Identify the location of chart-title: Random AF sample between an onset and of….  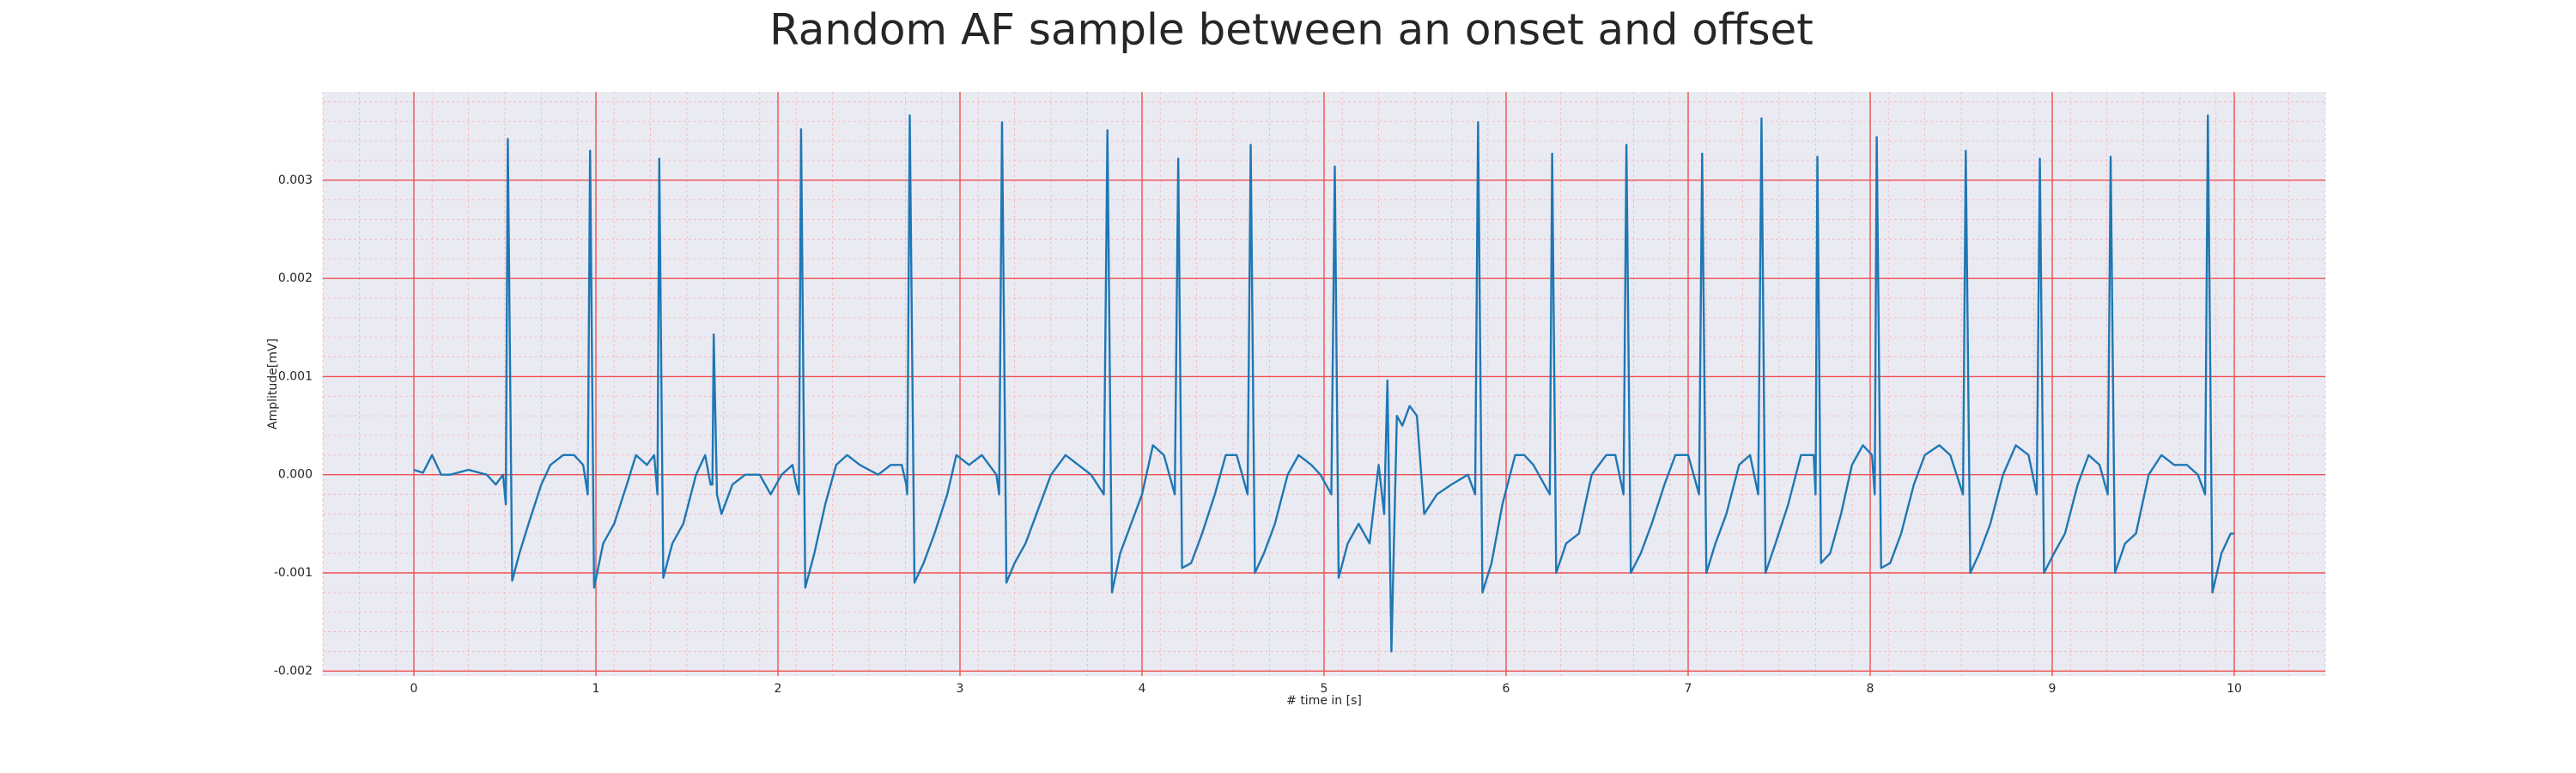
(1291, 30).